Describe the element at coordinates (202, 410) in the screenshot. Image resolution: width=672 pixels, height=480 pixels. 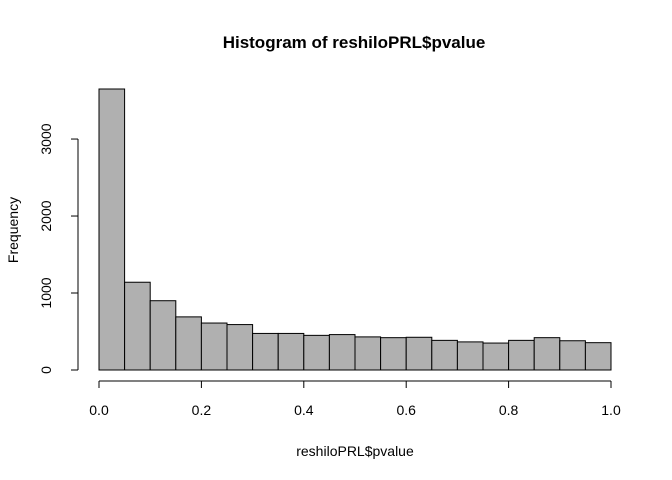
I see `x-tick-label: 0.2` at that location.